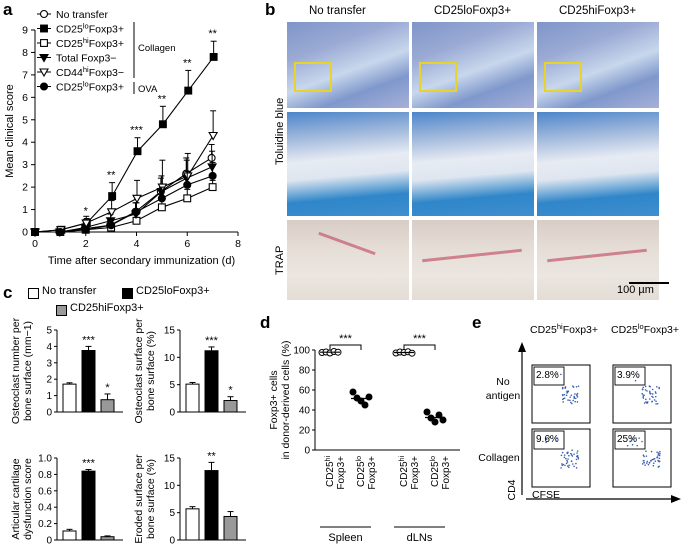 This screenshot has height=550, width=685. What do you see at coordinates (645, 329) in the screenshot?
I see `flow-column-label: CD25loFoxp3+` at bounding box center [645, 329].